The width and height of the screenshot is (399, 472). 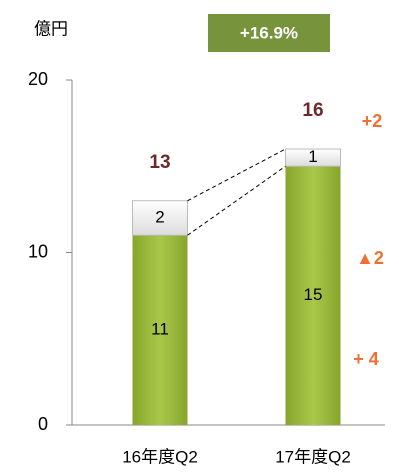 What do you see at coordinates (372, 121) in the screenshot?
I see `change-label: +2` at bounding box center [372, 121].